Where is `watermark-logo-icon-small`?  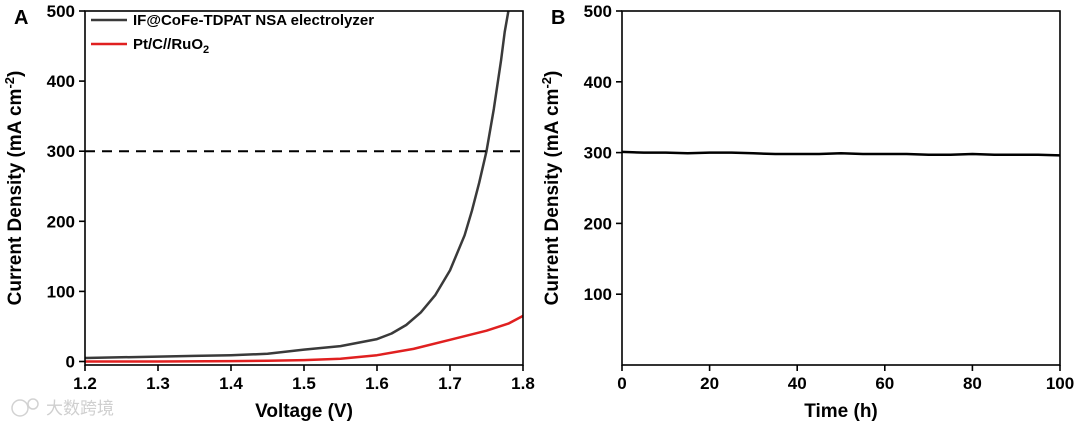
watermark-logo-icon-small is located at coordinates (33, 404).